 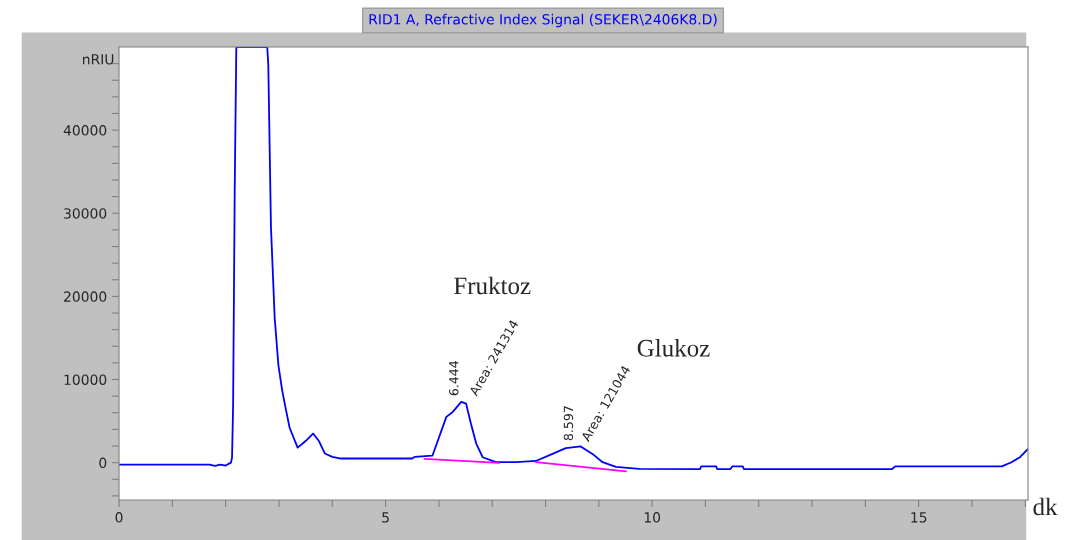 What do you see at coordinates (919, 517) in the screenshot?
I see `x-tick-label: 15` at bounding box center [919, 517].